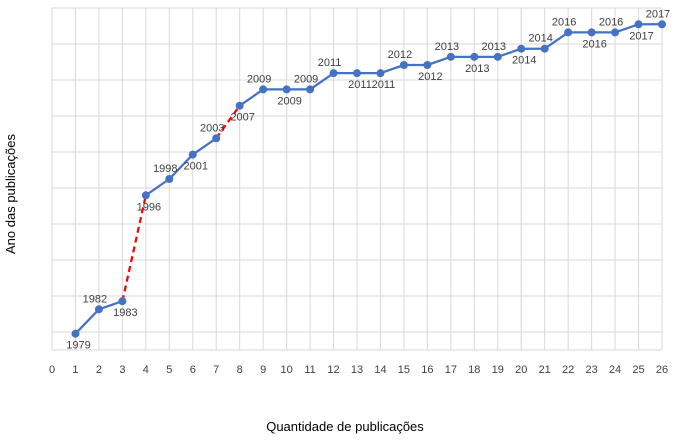  I want to click on data-label: 1996, so click(149, 207).